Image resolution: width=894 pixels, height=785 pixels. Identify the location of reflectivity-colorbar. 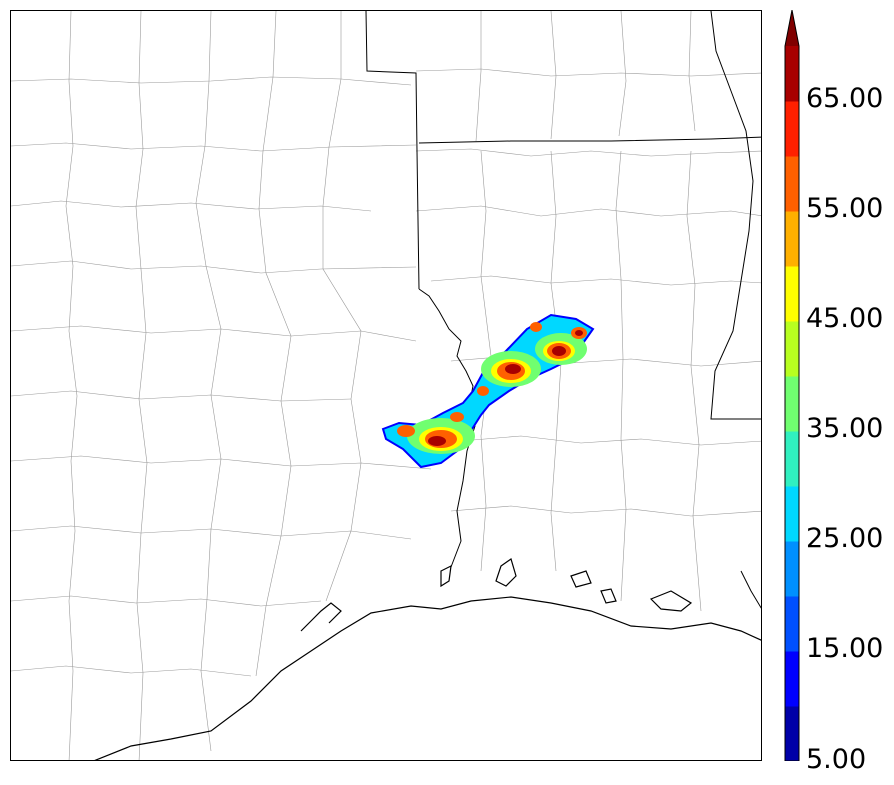
(792, 385).